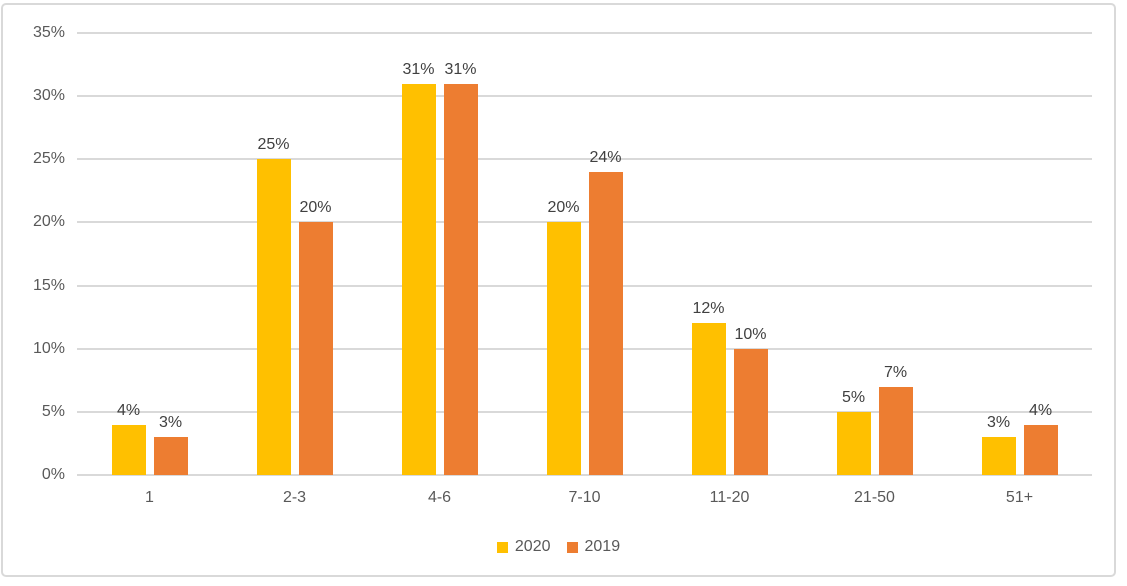 The height and width of the screenshot is (586, 1127). I want to click on data-label-2019-51+: 4%, so click(1040, 410).